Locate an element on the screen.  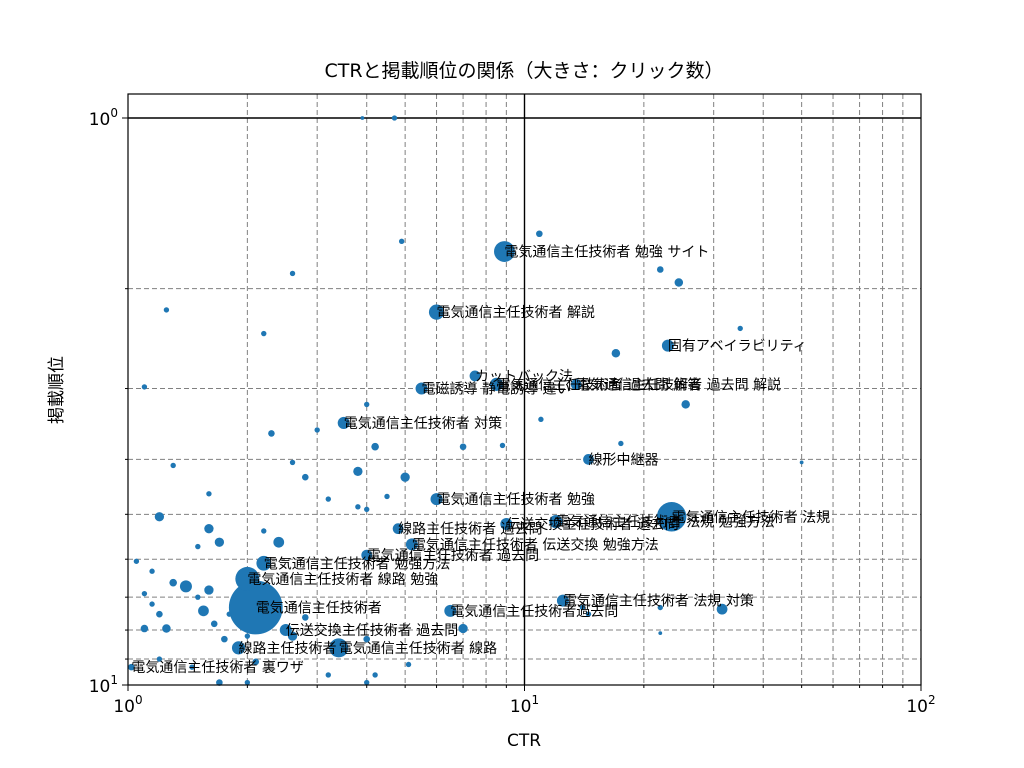
point-label: 電気通信主任技術者 解説 is located at coordinates (516, 313).